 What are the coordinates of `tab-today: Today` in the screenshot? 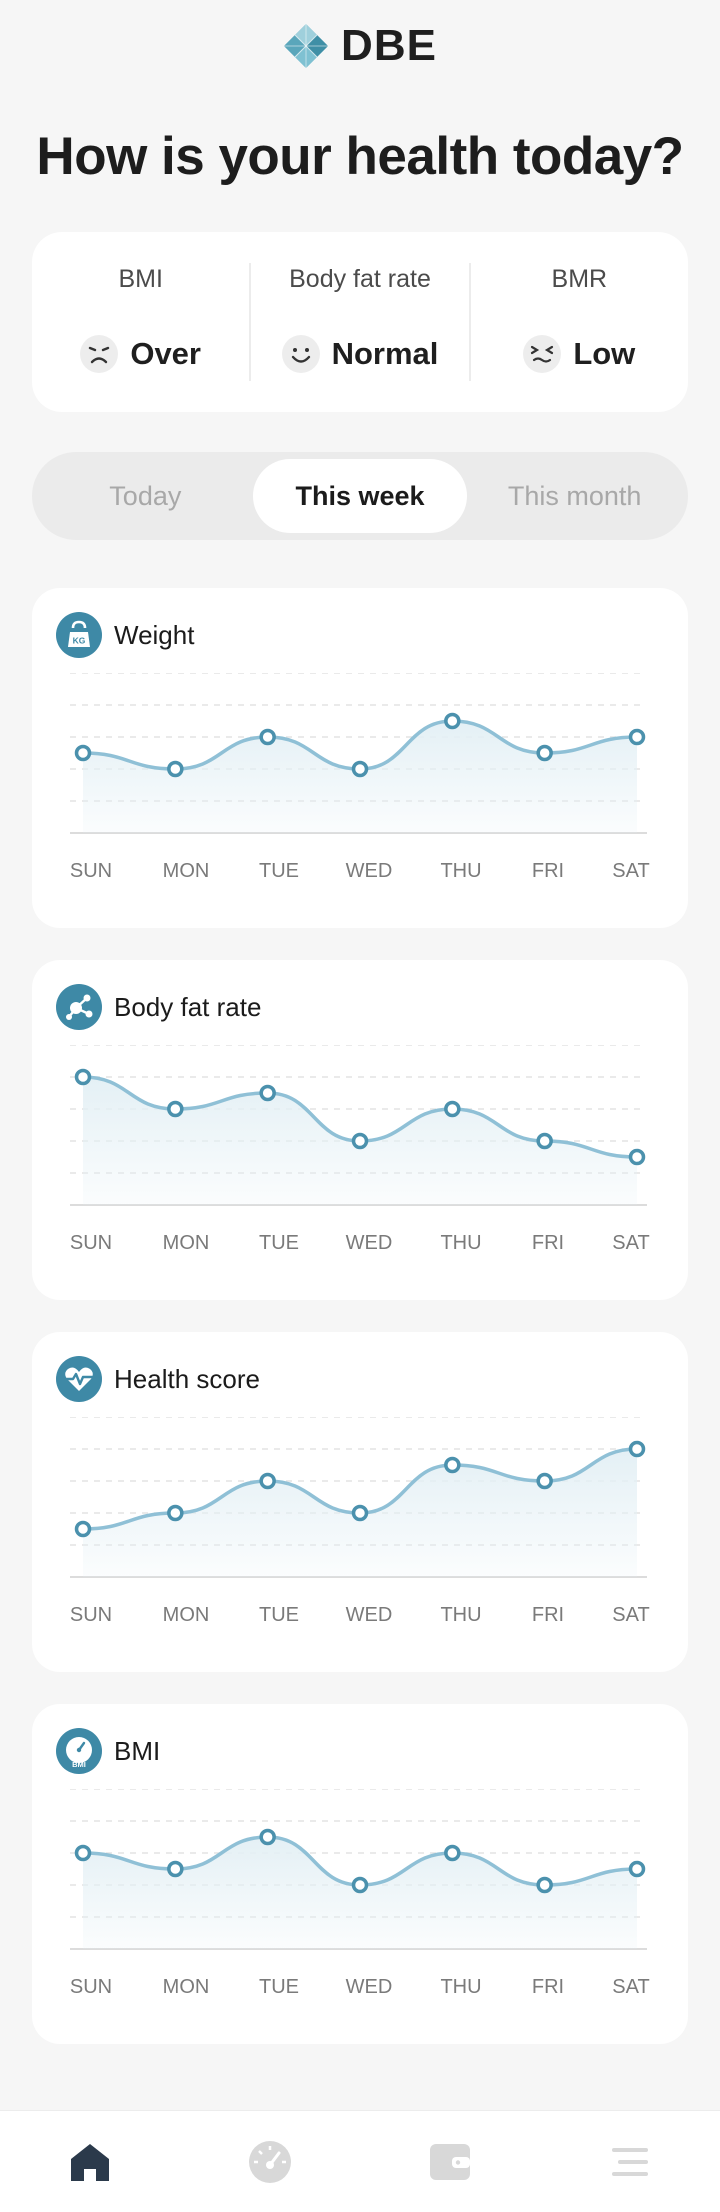 It's located at (145, 495).